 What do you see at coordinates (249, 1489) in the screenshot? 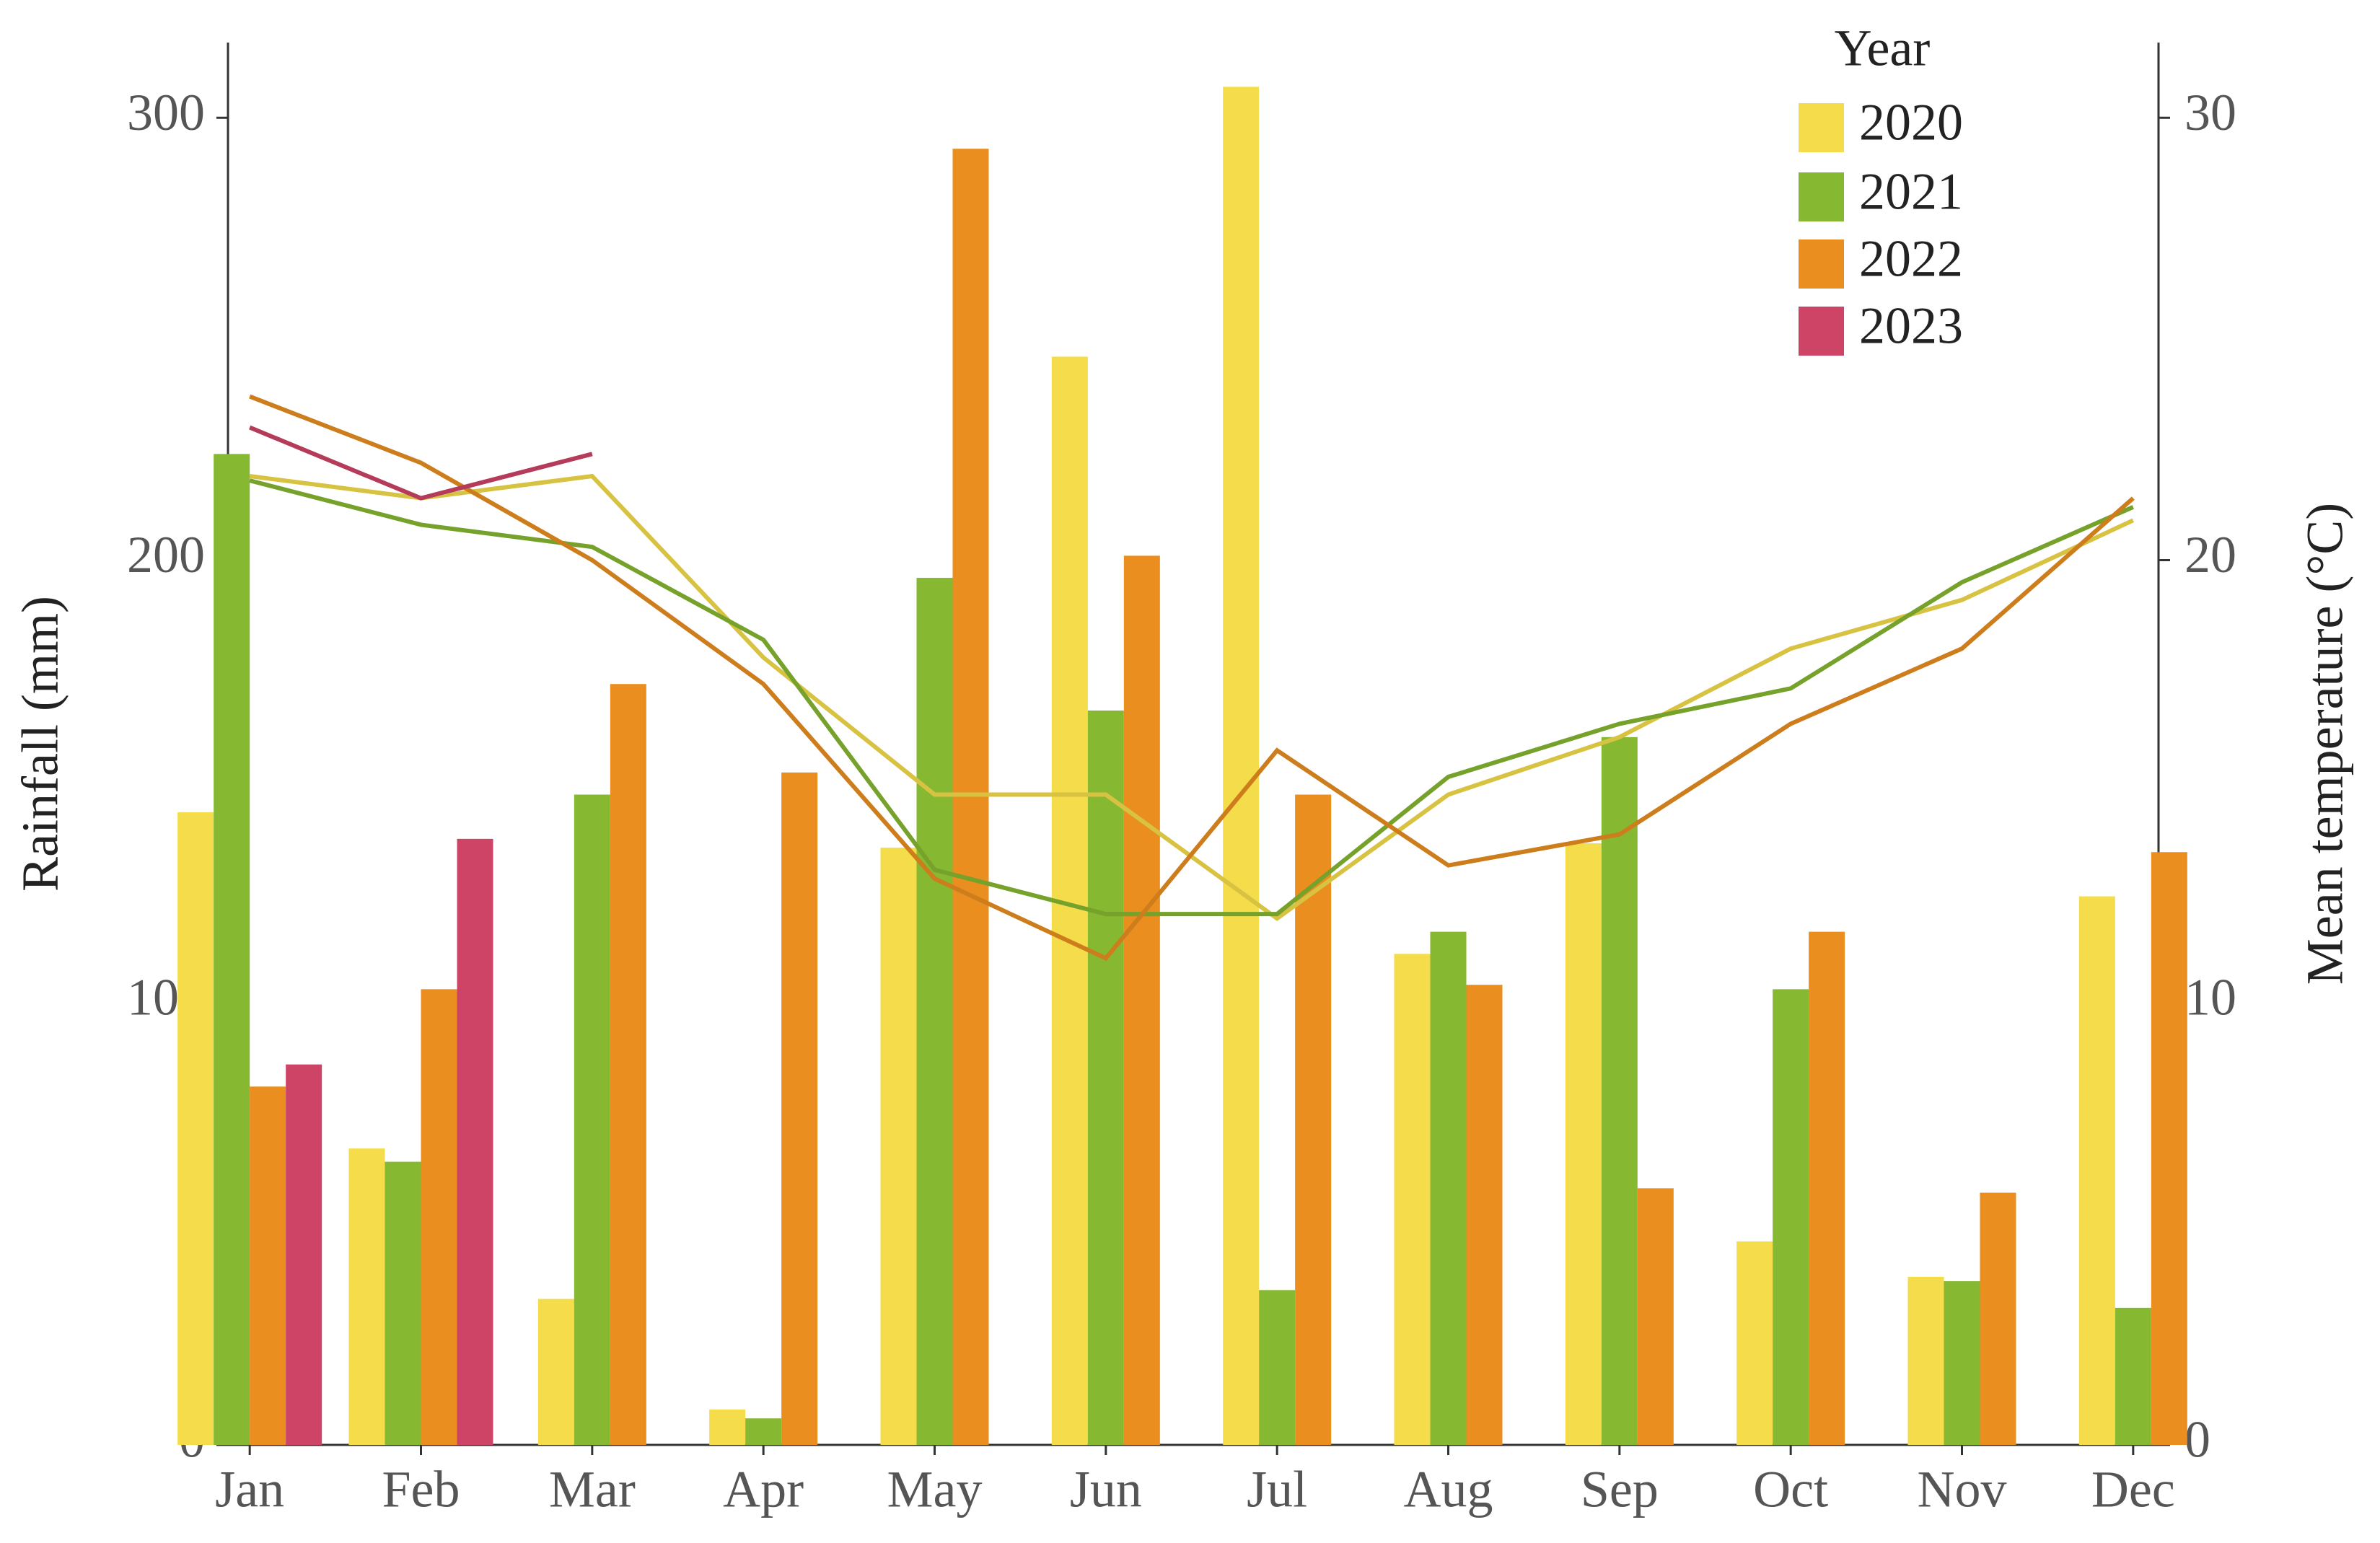
I see `x-tick-label: Jan` at bounding box center [249, 1489].